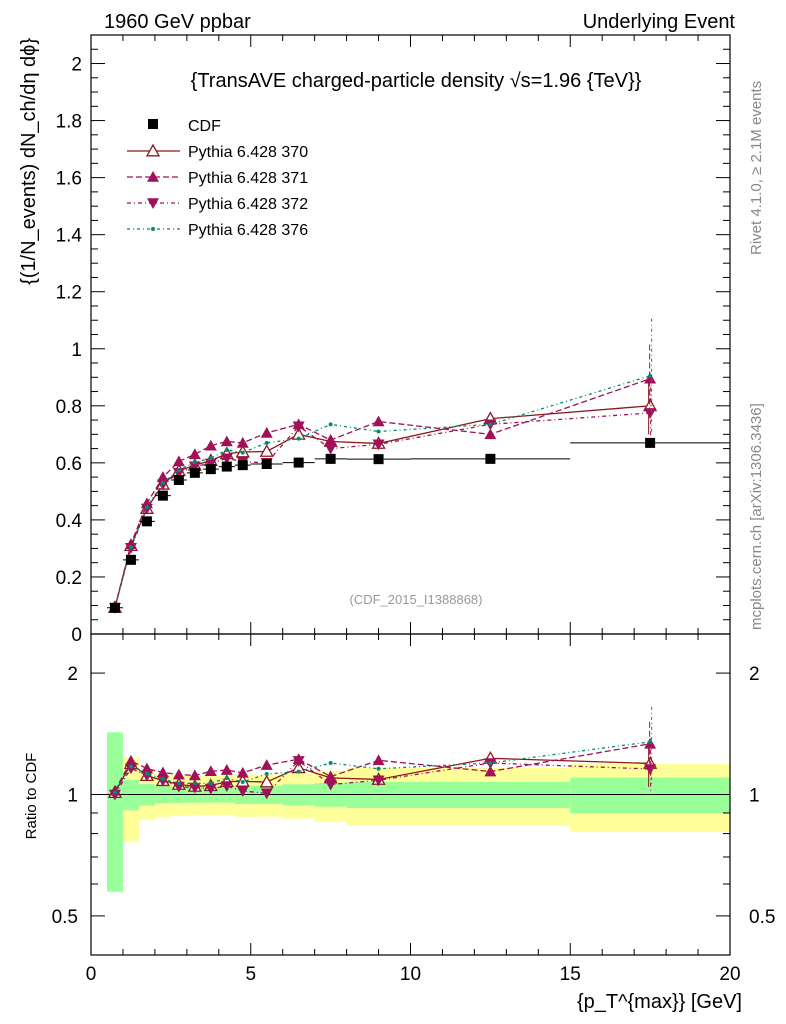 This screenshot has height=1024, width=786. Describe the element at coordinates (69, 578) in the screenshot. I see `y-tick-label: 0.2` at that location.